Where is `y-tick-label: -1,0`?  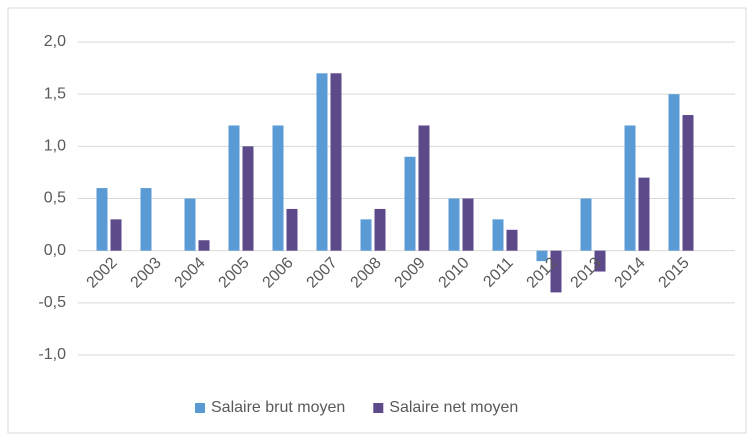 y-tick-label: -1,0 is located at coordinates (52, 354).